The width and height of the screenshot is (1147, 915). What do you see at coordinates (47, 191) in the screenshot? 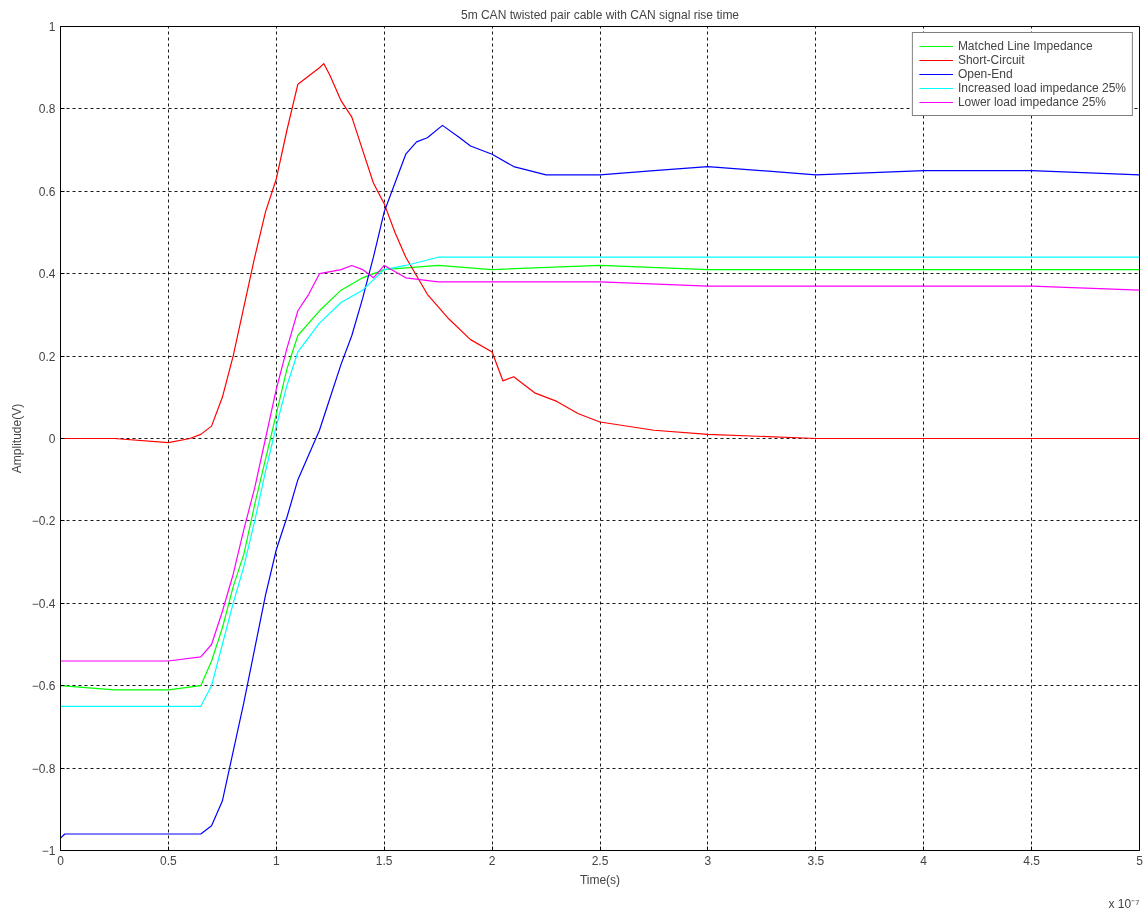
I see `y-tick-label: 0.6` at bounding box center [47, 191].